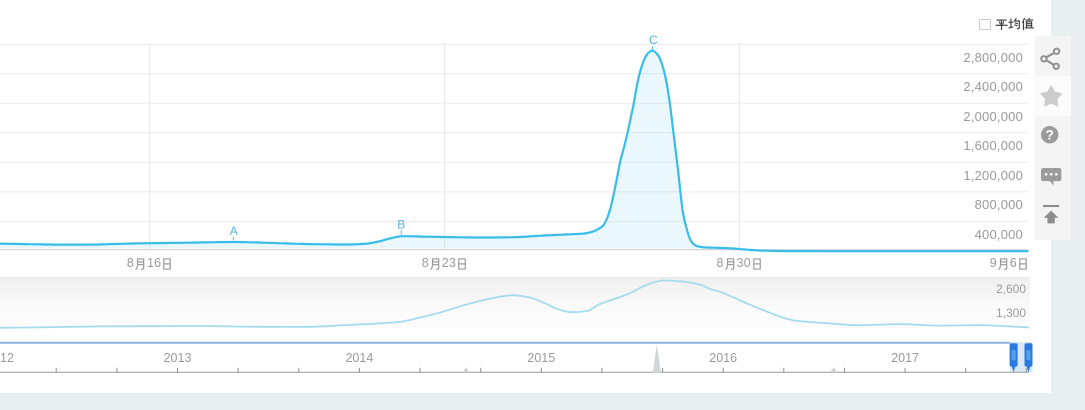  What do you see at coordinates (234, 231) in the screenshot?
I see `svg-text: A` at bounding box center [234, 231].